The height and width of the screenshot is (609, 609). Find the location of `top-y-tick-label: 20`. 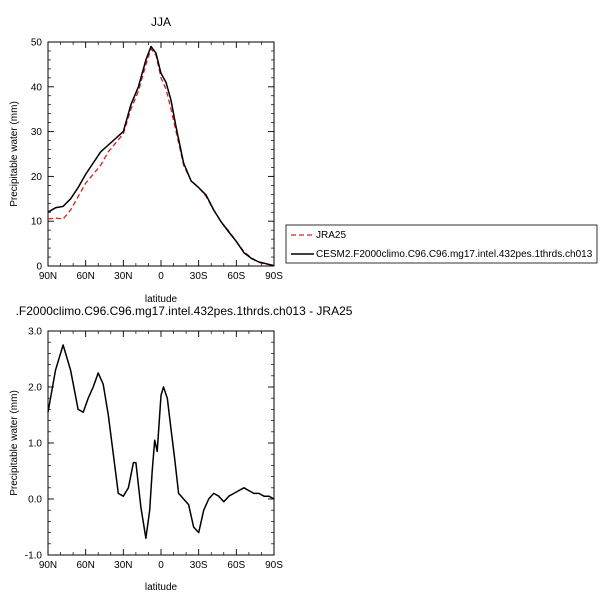

top-y-tick-label: 20 is located at coordinates (37, 177).